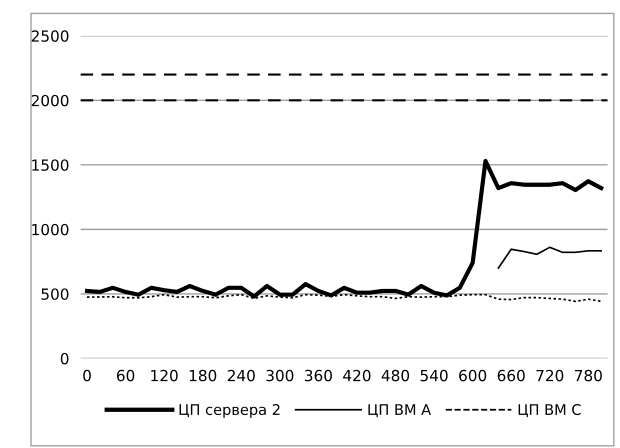 The height and width of the screenshot is (448, 620). I want to click on x-tick-label: 240, so click(241, 376).